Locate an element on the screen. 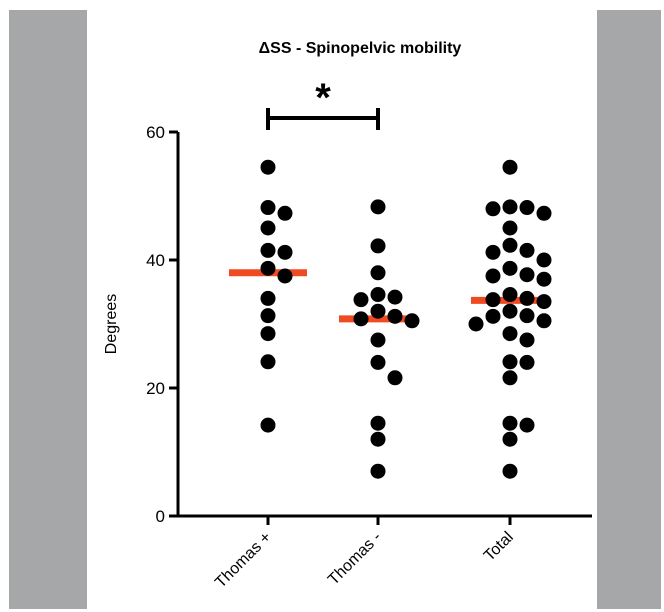 This screenshot has width=664, height=612. significance-bracket: * is located at coordinates (323, 103).